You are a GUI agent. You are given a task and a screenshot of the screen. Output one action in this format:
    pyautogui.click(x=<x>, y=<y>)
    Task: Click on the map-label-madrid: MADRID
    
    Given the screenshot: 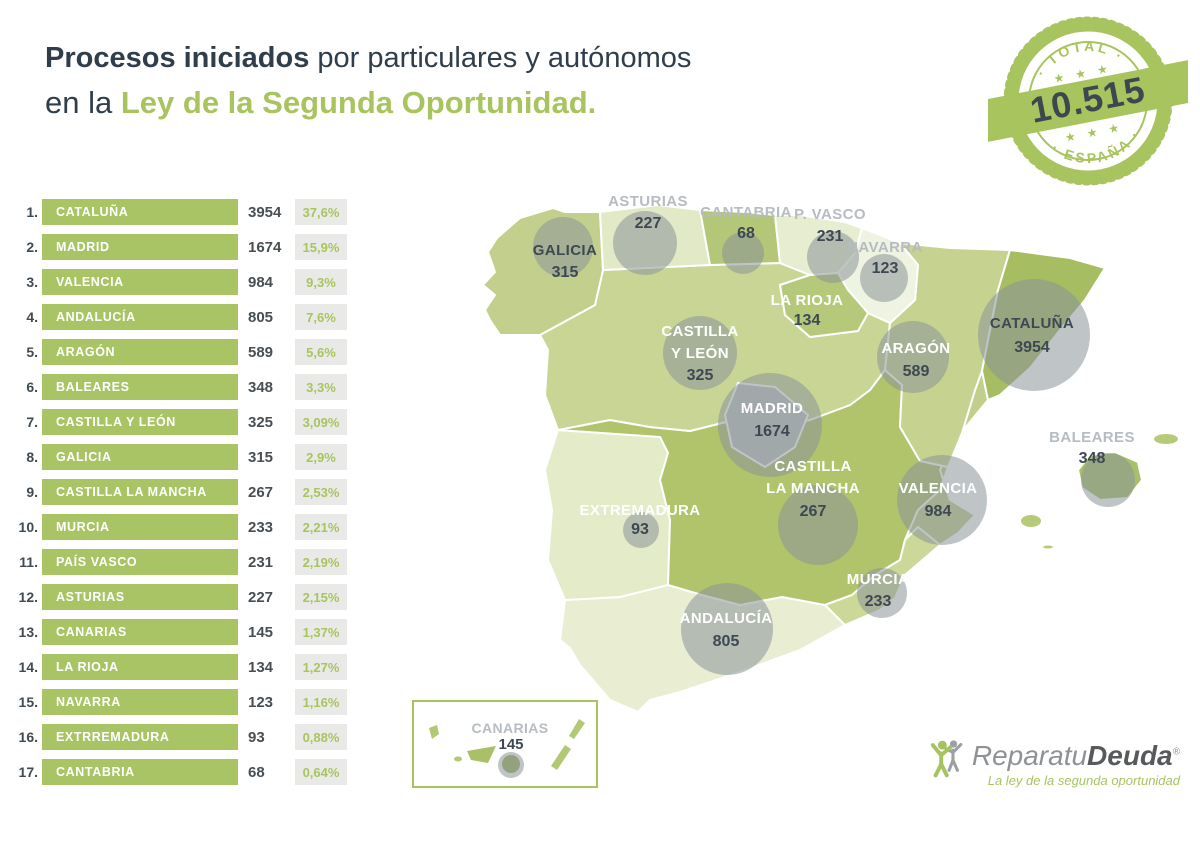 What is the action you would take?
    pyautogui.click(x=772, y=408)
    